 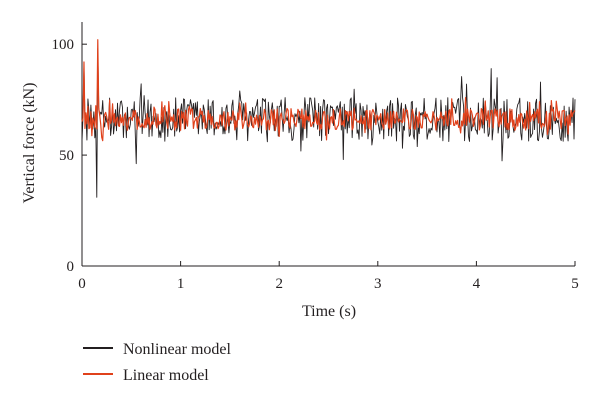 I want to click on y-tick-label: 100, so click(x=63, y=45).